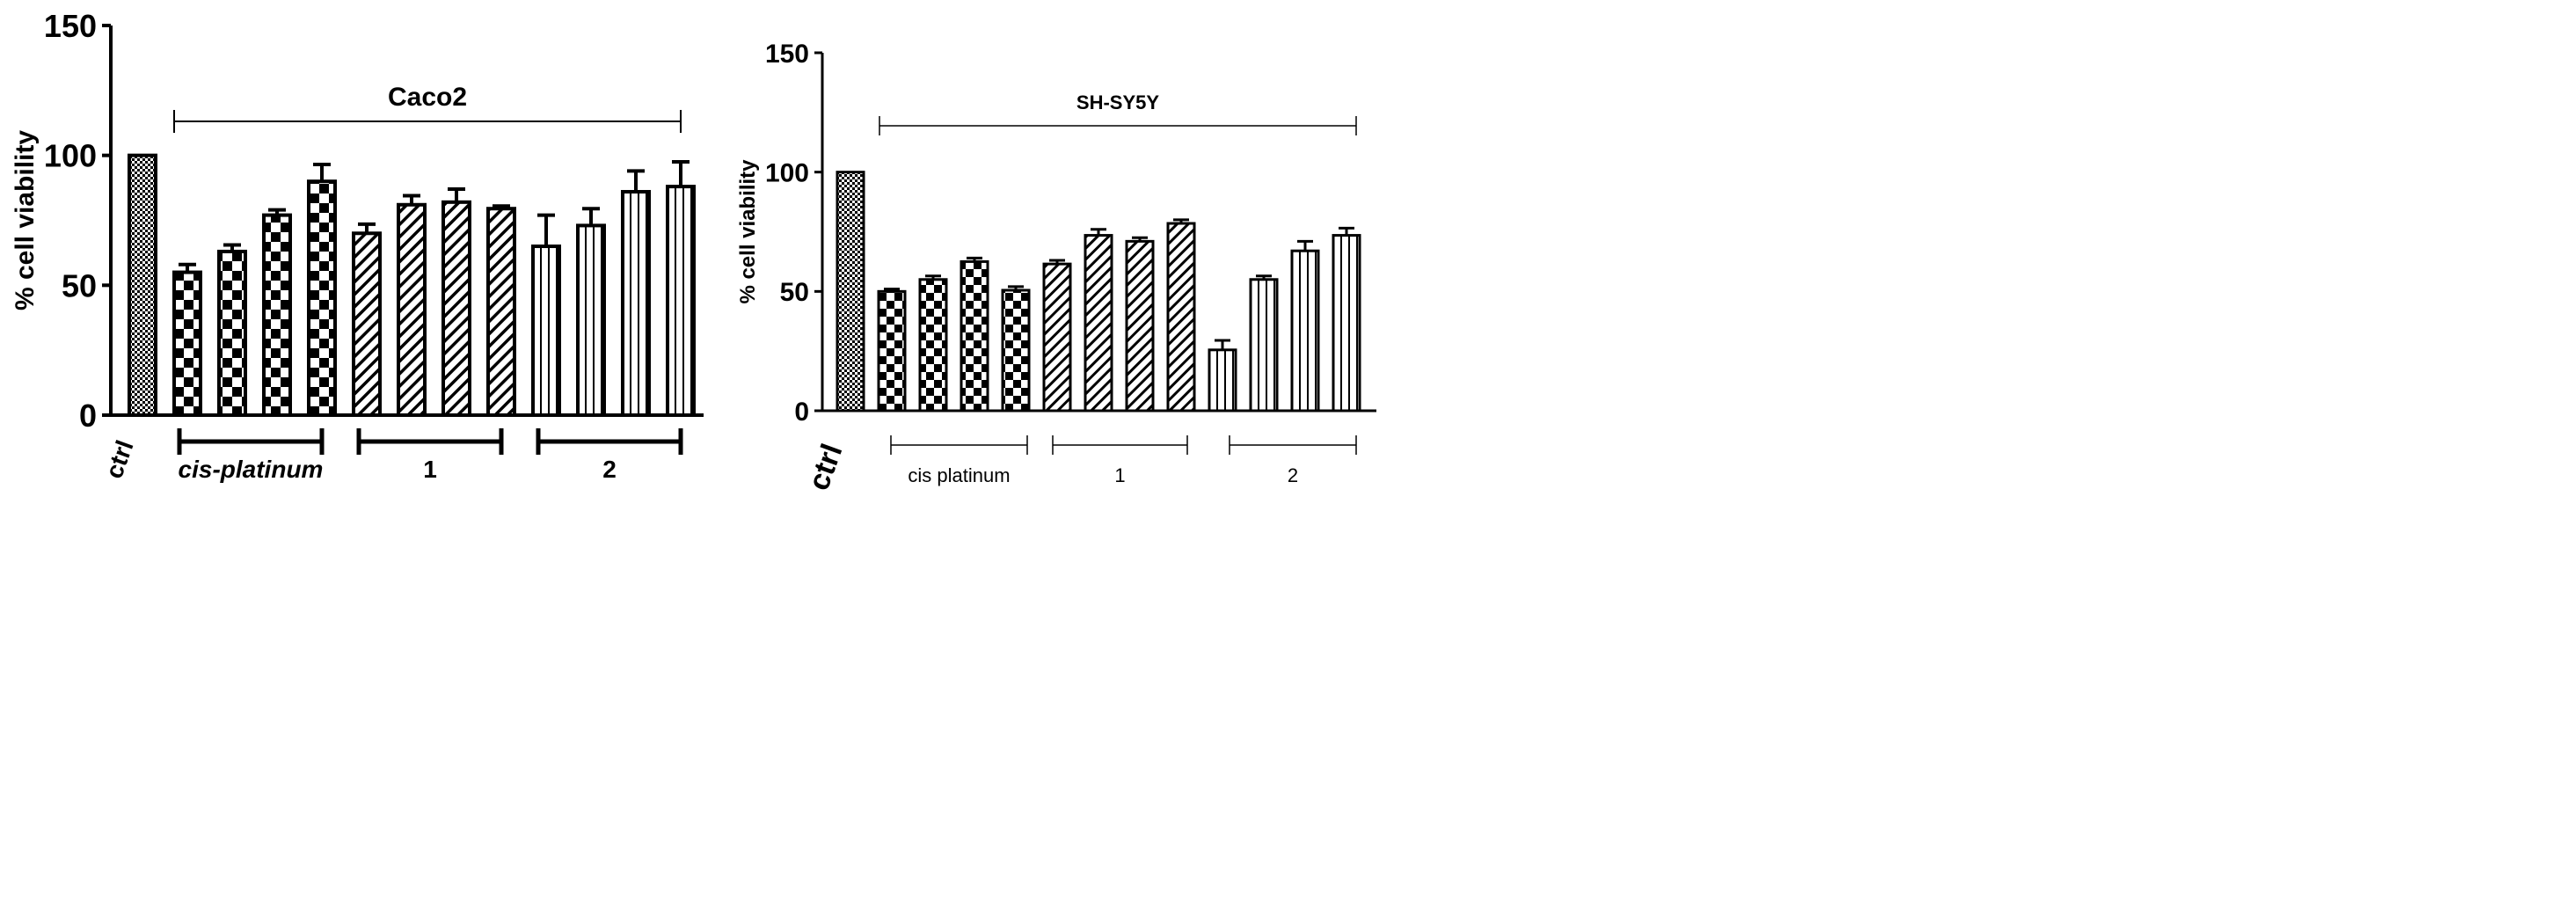  Describe the element at coordinates (959, 475) in the screenshot. I see `group-label: cis platinum` at that location.